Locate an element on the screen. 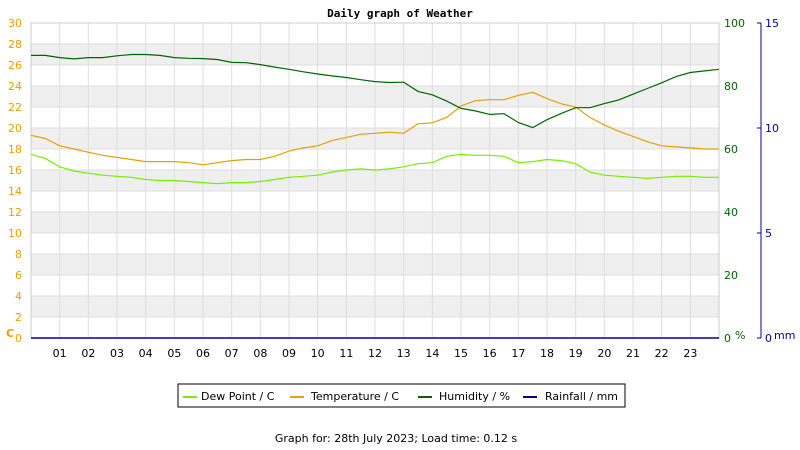 This screenshot has width=800, height=450. legend-item-dew-point: Dew Point / C is located at coordinates (229, 396).